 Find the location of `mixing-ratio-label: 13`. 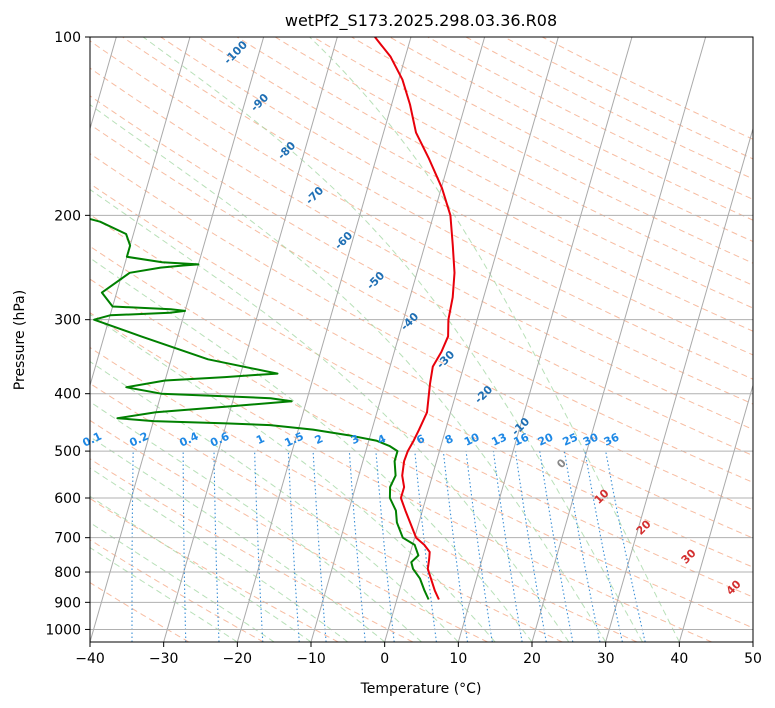

mixing-ratio-label: 13 is located at coordinates (498, 440).